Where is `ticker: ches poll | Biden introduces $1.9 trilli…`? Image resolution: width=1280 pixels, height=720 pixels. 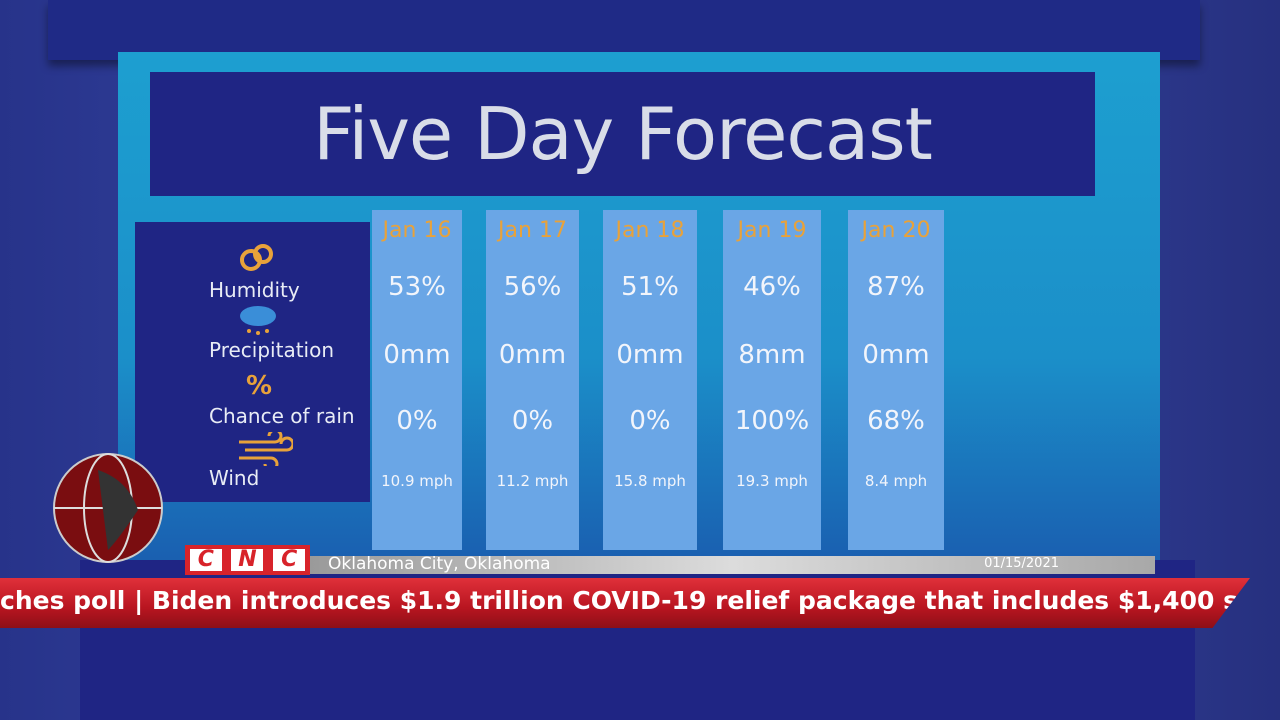 ticker: ches poll | Biden introduces $1.9 trilli… is located at coordinates (625, 603).